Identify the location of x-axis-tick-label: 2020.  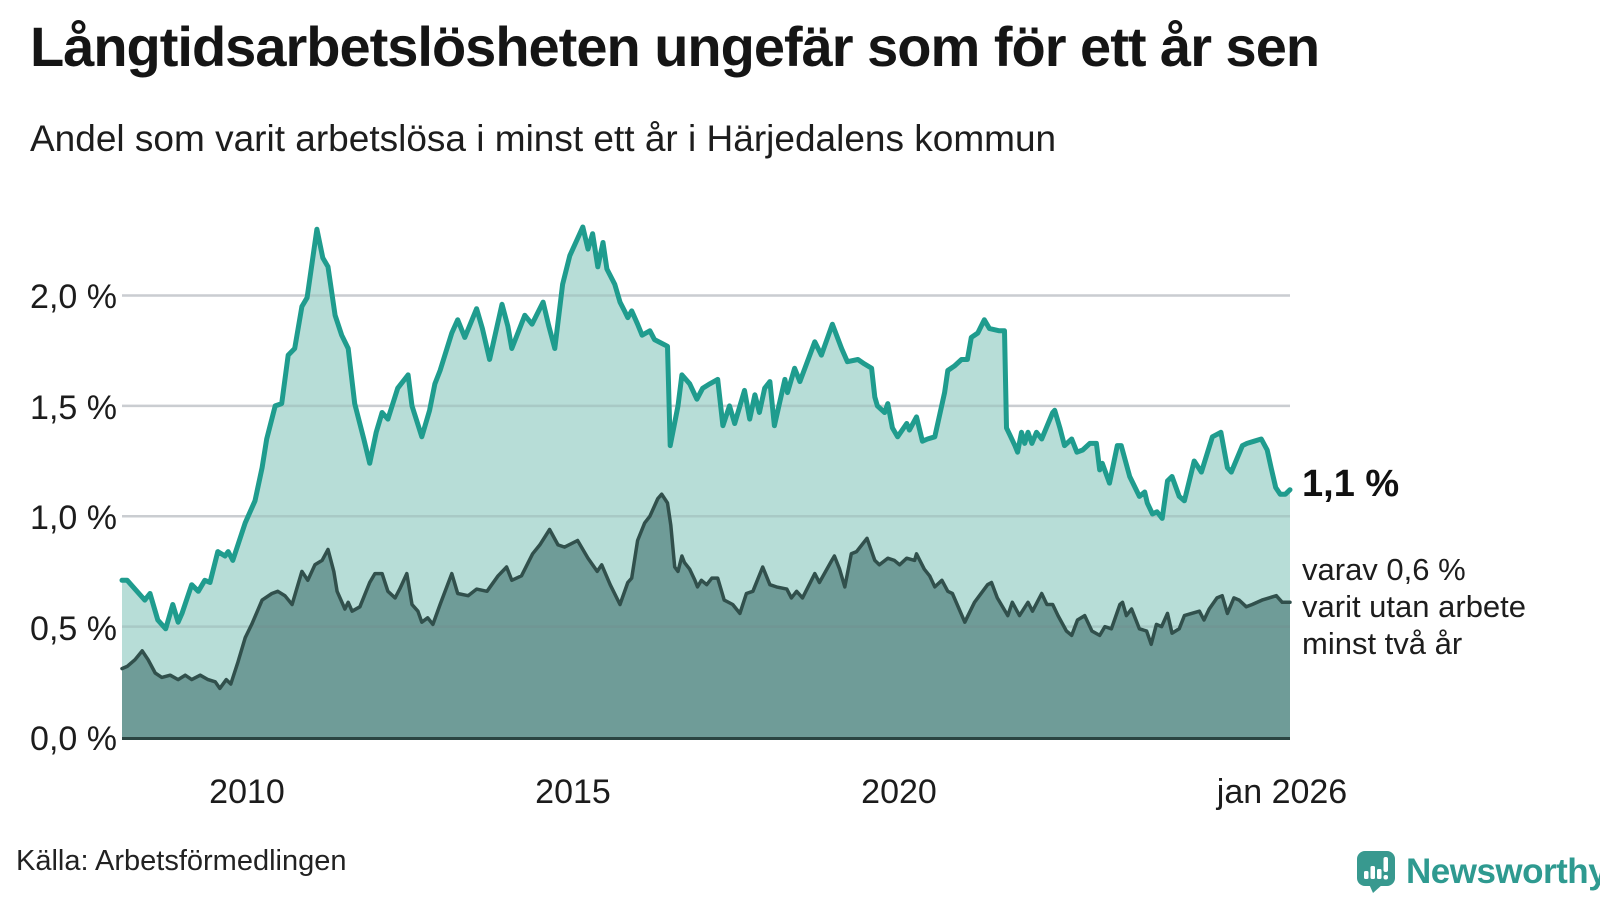
(899, 792).